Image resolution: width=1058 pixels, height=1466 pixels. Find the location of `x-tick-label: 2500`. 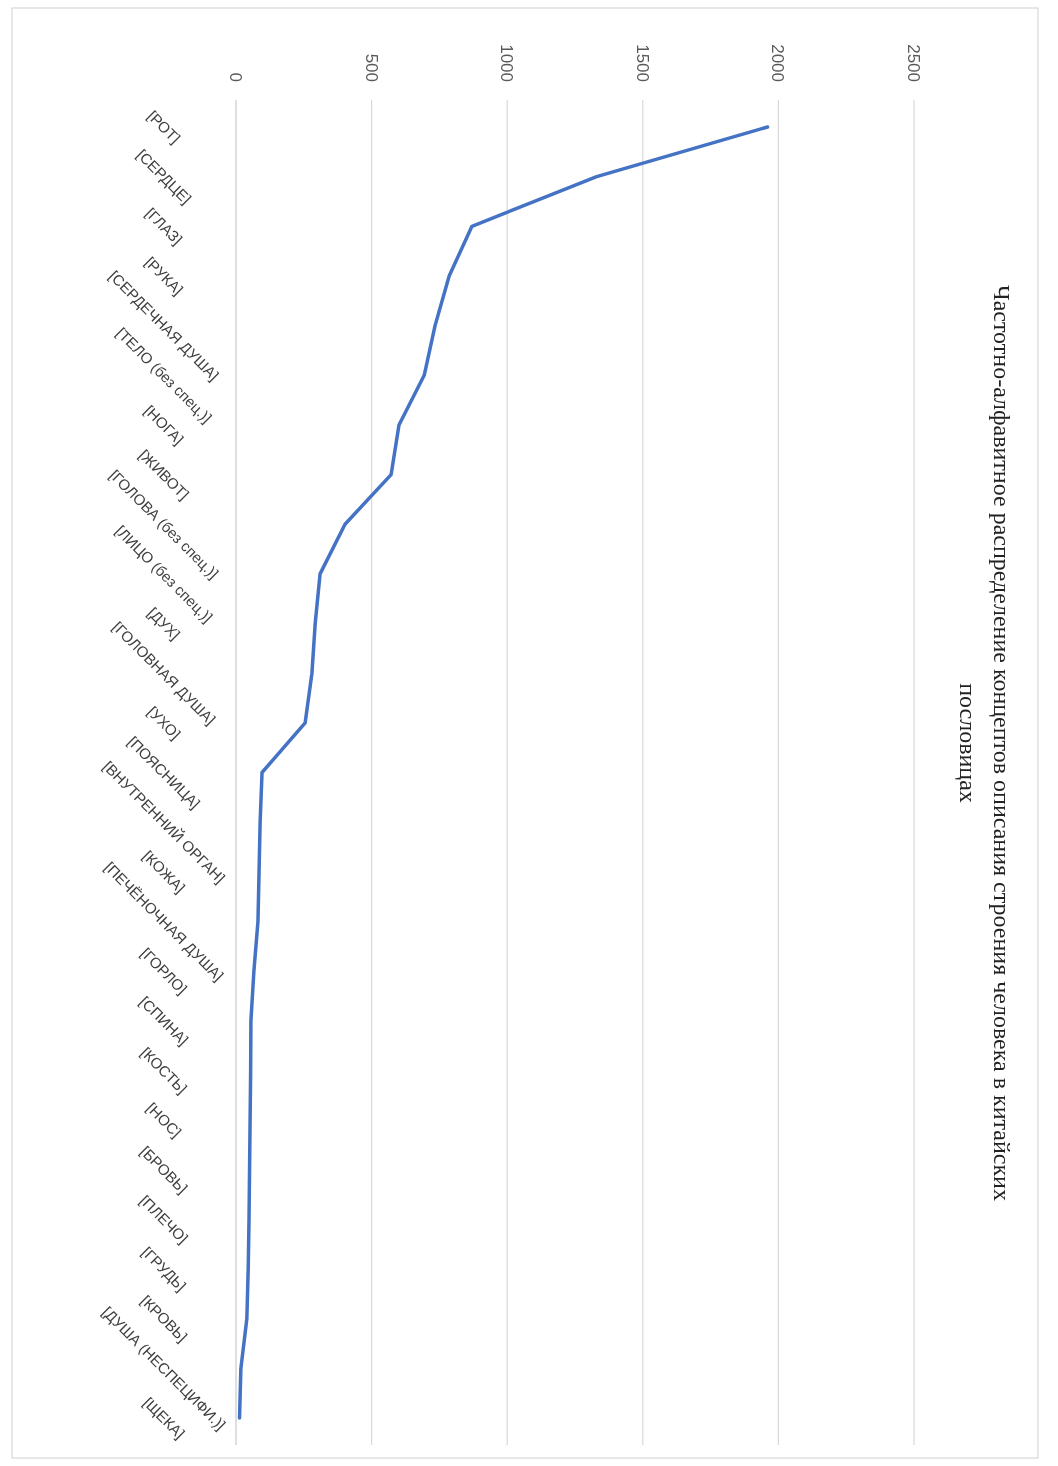

x-tick-label: 2500 is located at coordinates (914, 63).